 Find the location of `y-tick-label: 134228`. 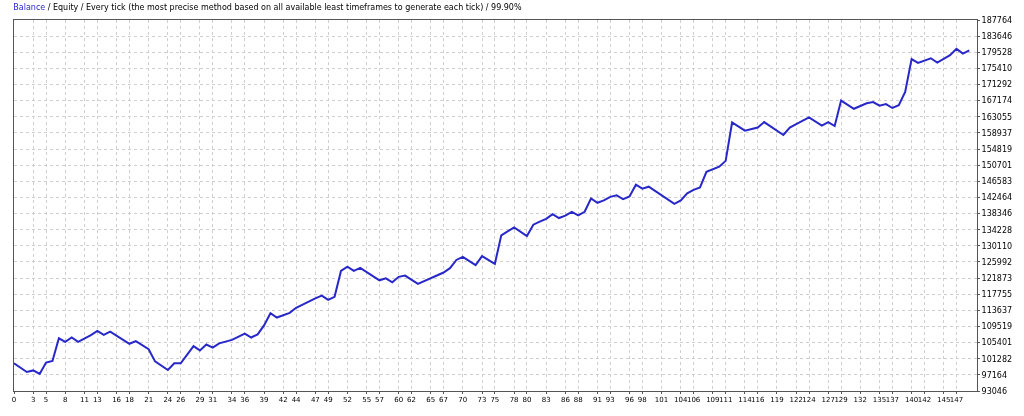

y-tick-label: 134228 is located at coordinates (997, 230).